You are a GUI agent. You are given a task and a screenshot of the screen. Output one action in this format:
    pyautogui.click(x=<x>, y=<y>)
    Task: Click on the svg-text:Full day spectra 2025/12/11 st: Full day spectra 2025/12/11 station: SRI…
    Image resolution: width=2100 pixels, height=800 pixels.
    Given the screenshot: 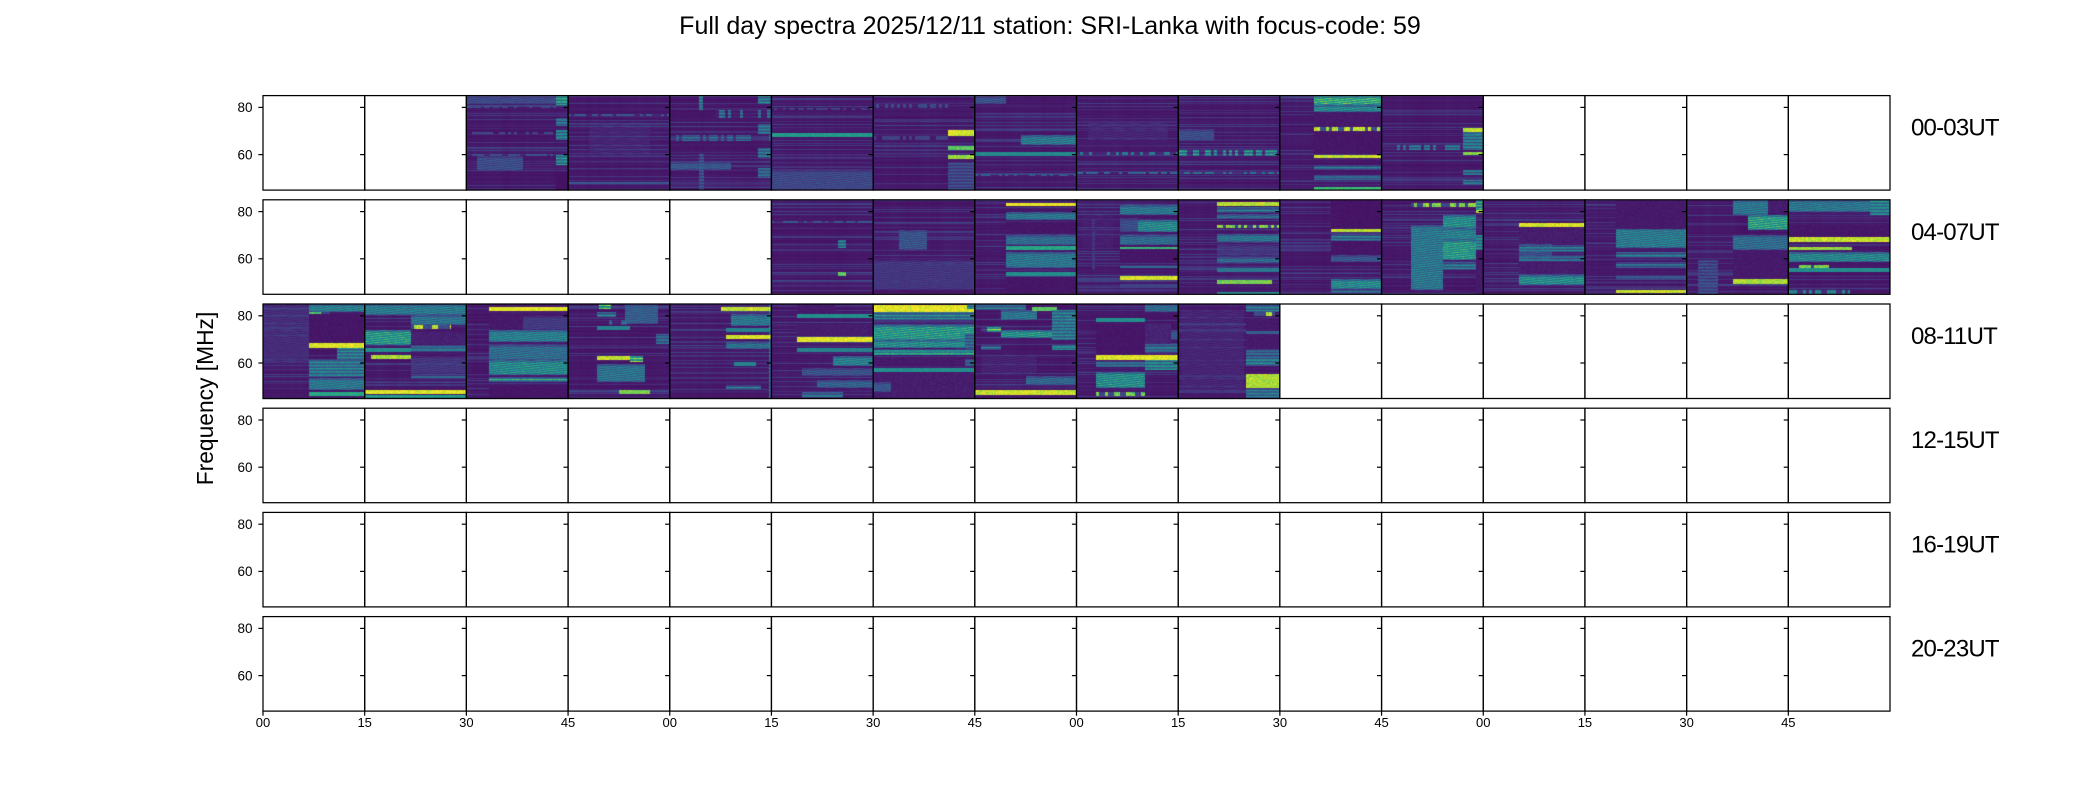 What is the action you would take?
    pyautogui.click(x=1050, y=26)
    